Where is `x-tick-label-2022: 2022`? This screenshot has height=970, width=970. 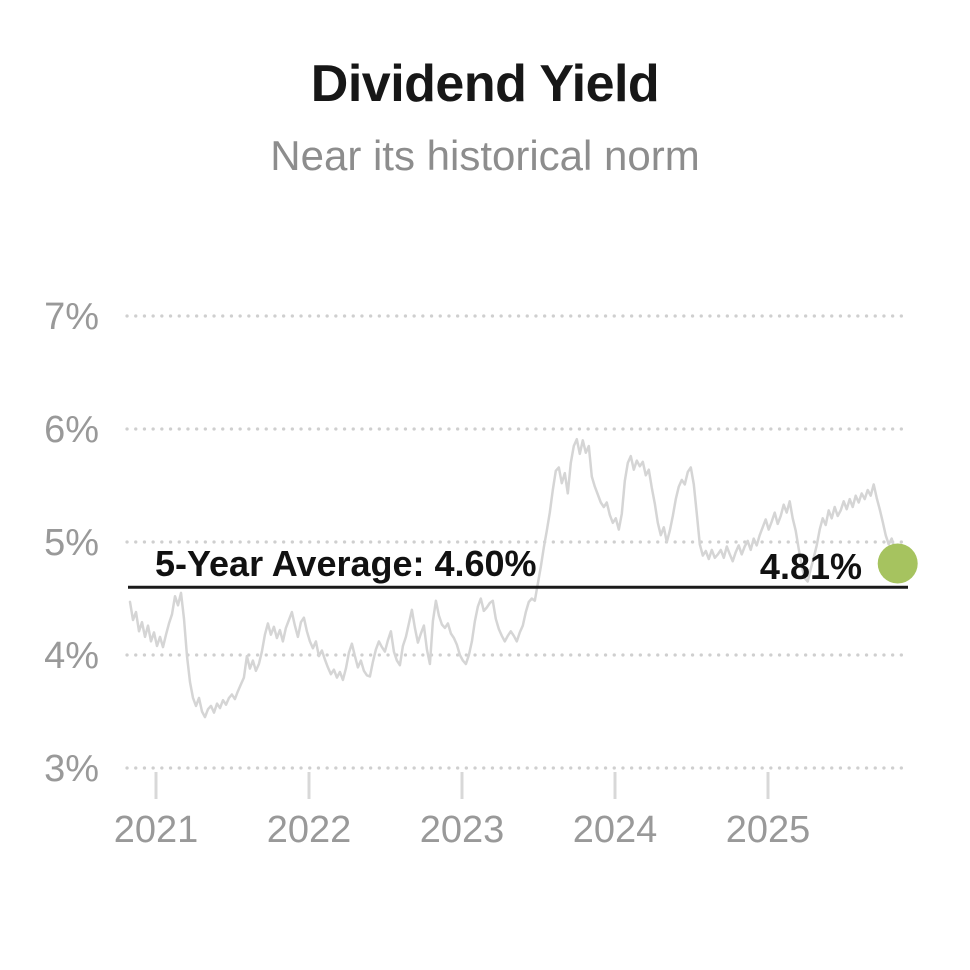 x-tick-label-2022: 2022 is located at coordinates (309, 830).